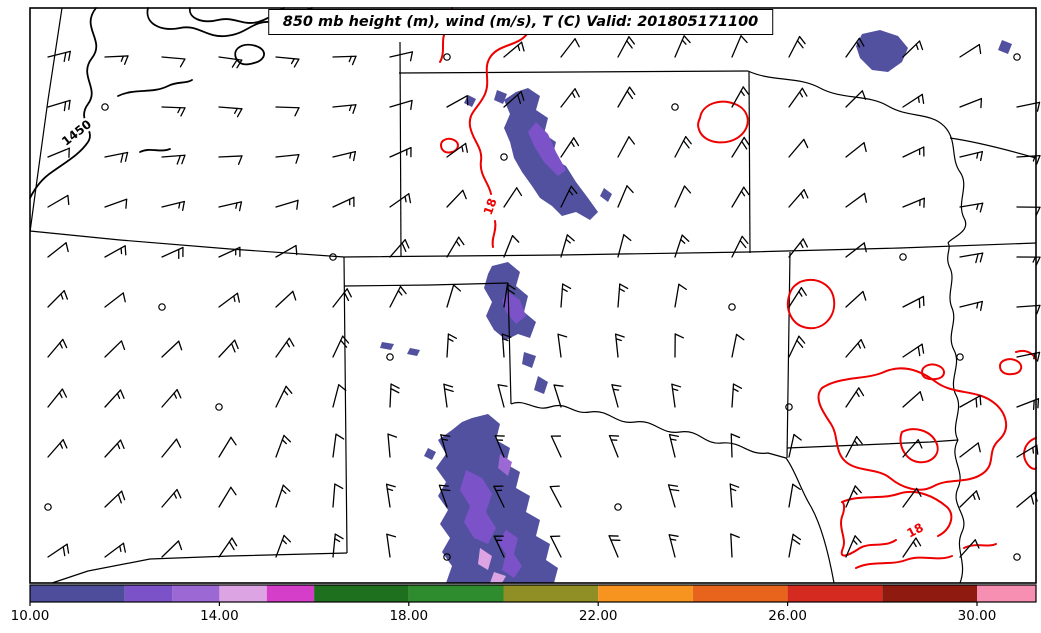  What do you see at coordinates (977, 616) in the screenshot?
I see `svg-text: 30.00` at bounding box center [977, 616].